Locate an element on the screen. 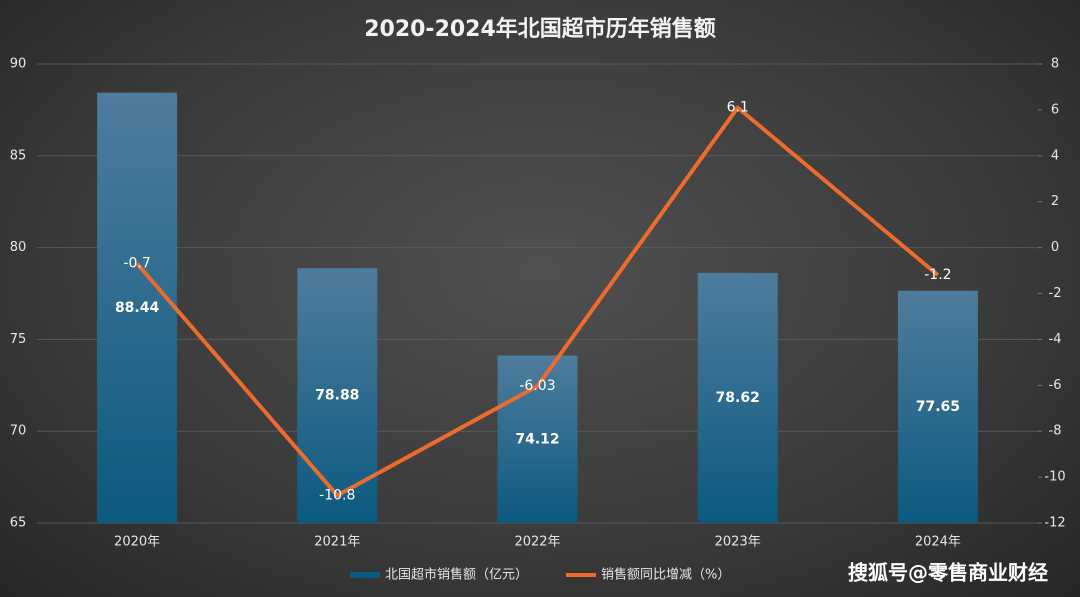 This screenshot has height=597, width=1080. x-tick-label: 2020年 is located at coordinates (137, 542).